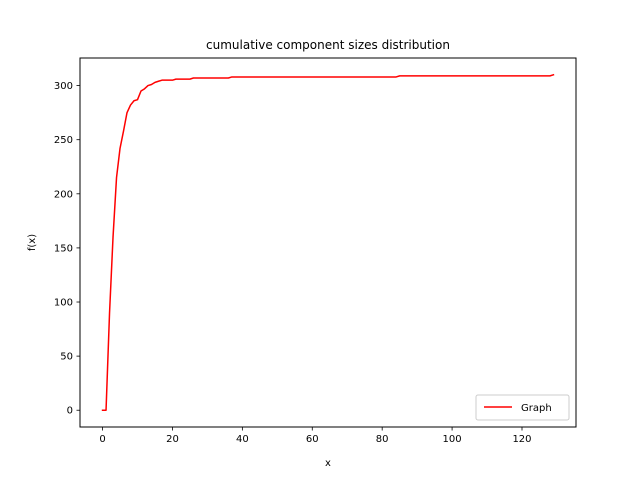 The width and height of the screenshot is (640, 480). I want to click on x-tick-label: 20, so click(172, 439).